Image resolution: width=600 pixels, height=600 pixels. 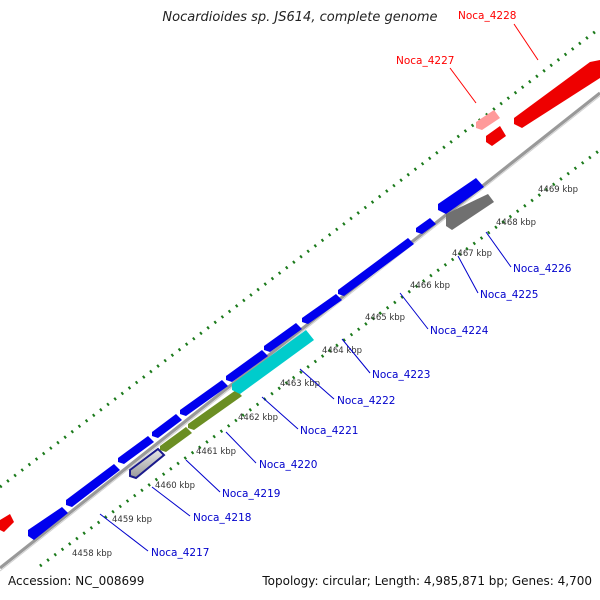 I want to click on tick-label: 4458 kbp, so click(x=92, y=554).